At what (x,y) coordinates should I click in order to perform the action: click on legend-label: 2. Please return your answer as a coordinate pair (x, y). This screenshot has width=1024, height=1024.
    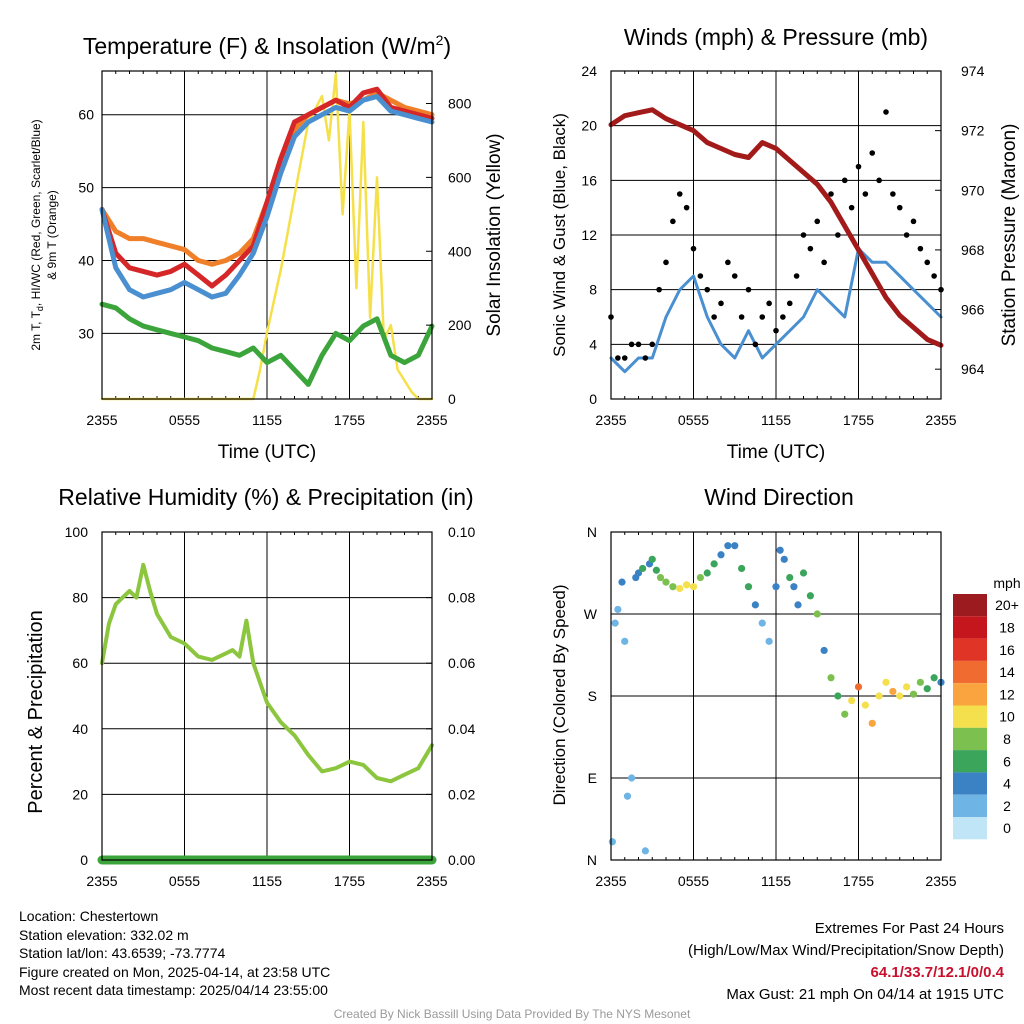
    Looking at the image, I should click on (1007, 806).